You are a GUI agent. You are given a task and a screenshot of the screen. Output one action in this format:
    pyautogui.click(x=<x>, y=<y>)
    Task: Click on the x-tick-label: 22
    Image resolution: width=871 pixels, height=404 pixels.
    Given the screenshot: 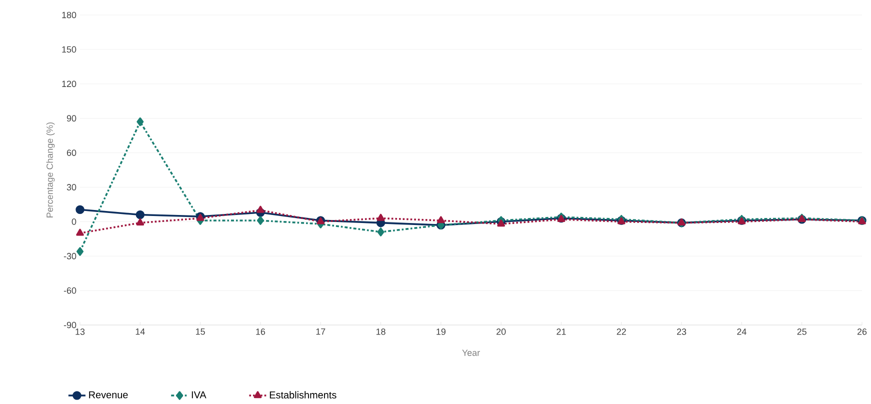 What is the action you would take?
    pyautogui.click(x=621, y=331)
    